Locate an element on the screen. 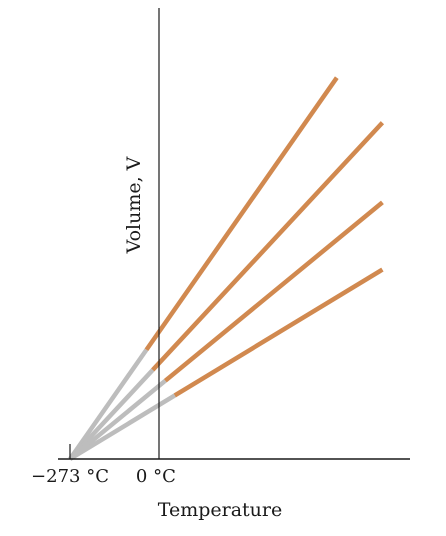 This screenshot has width=446, height=536. series-4-extrapolation is located at coordinates (122, 427).